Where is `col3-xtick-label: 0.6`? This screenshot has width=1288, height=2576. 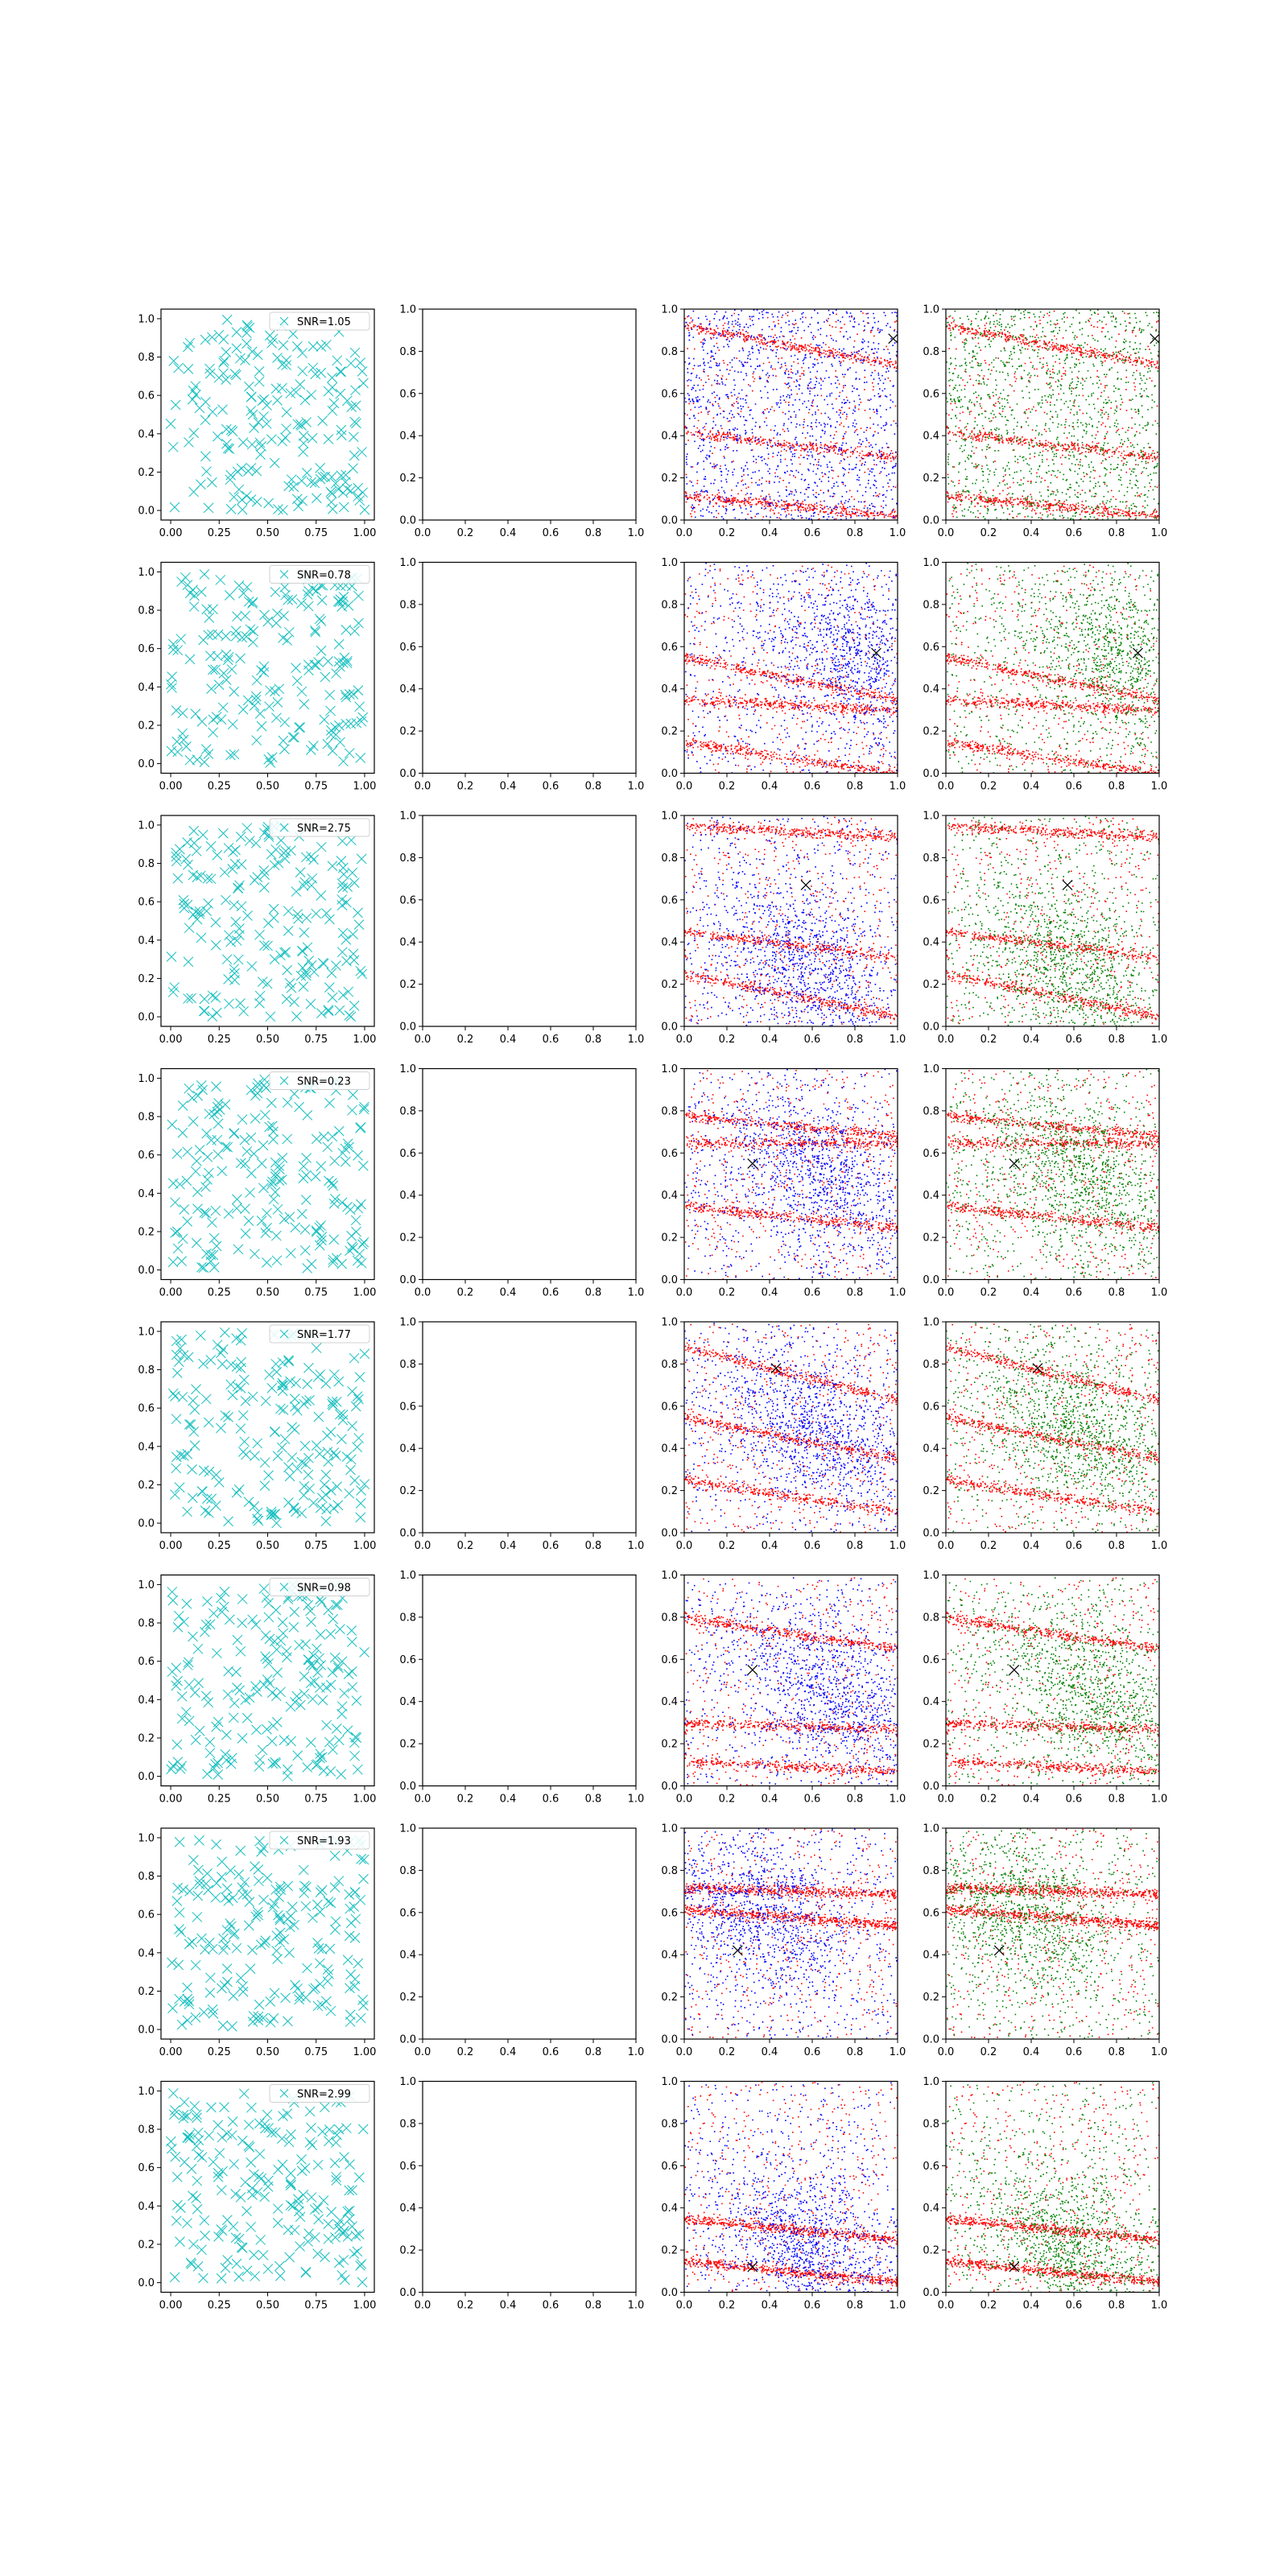
col3-xtick-label: 0.6 is located at coordinates (812, 533).